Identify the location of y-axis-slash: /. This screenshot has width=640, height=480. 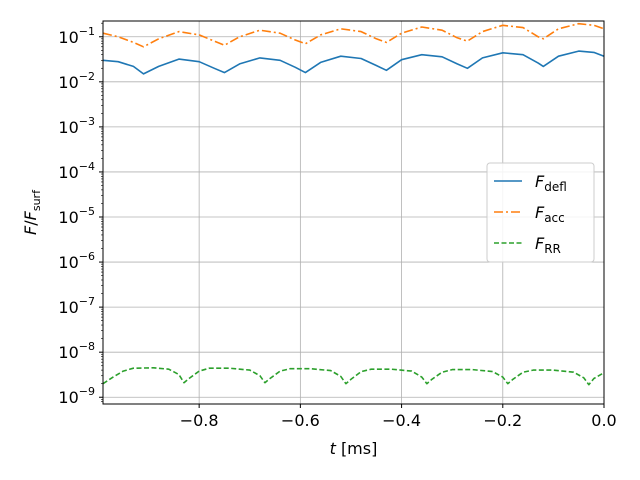
(30, 223).